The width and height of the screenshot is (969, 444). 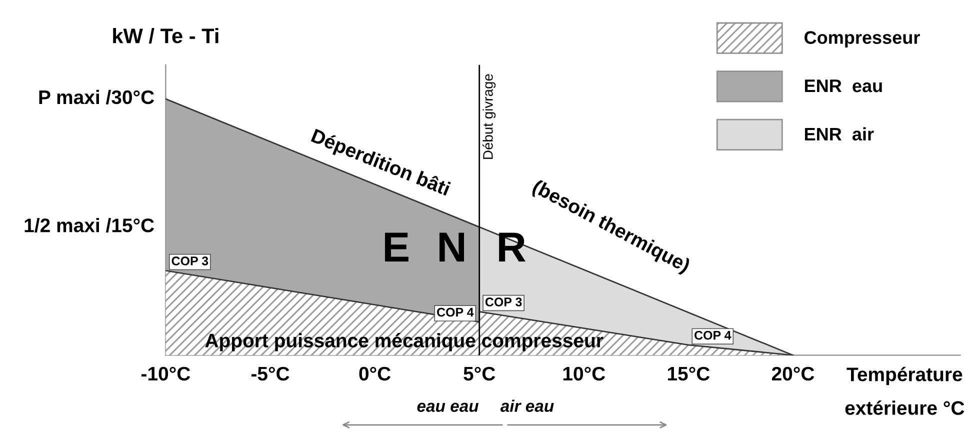 I want to click on text: air eau, so click(x=527, y=406).